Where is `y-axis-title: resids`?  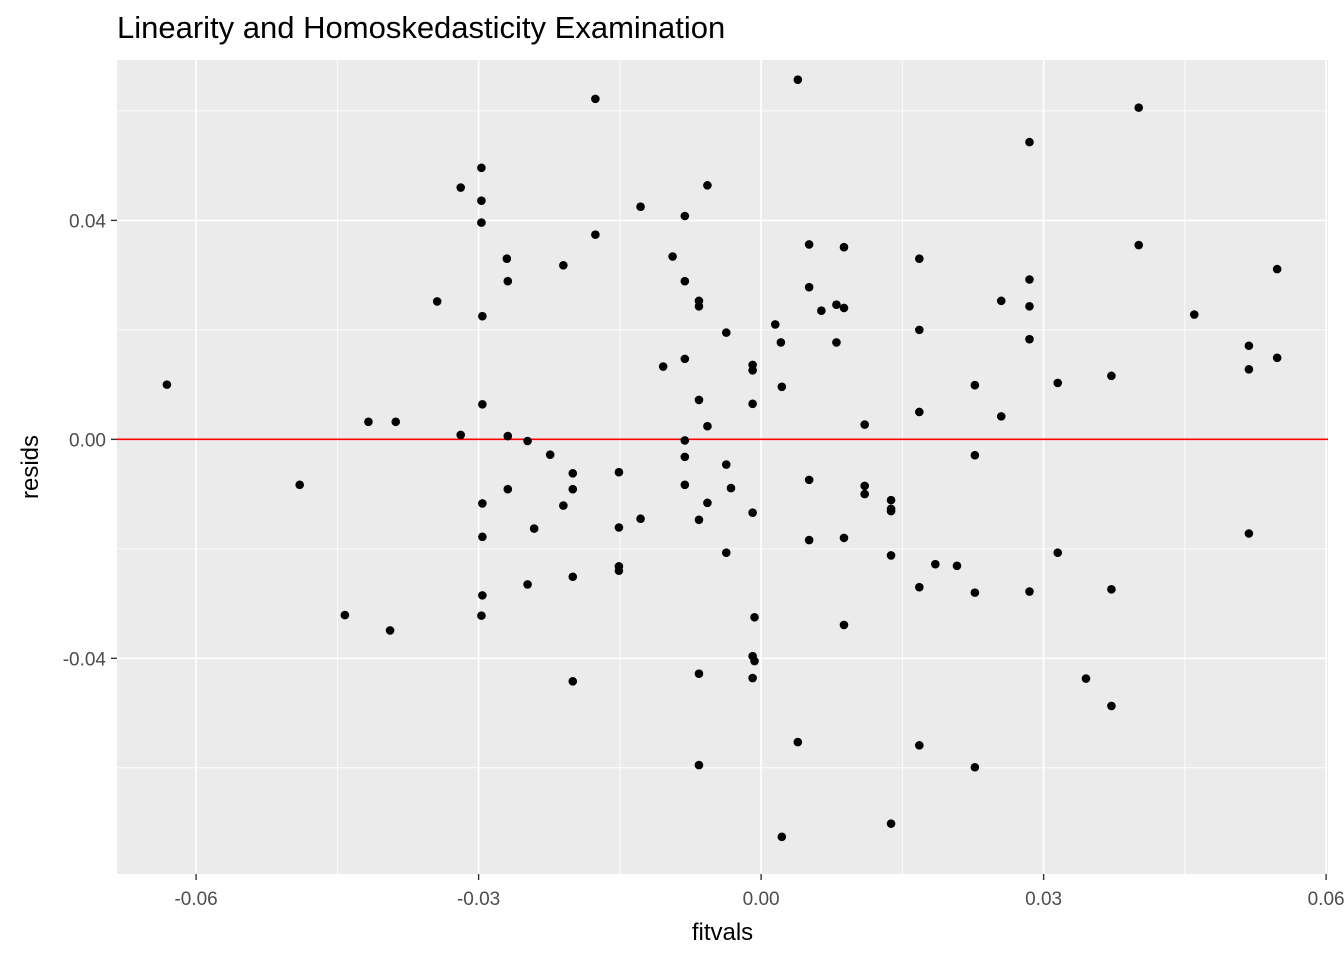 y-axis-title: resids is located at coordinates (30, 467).